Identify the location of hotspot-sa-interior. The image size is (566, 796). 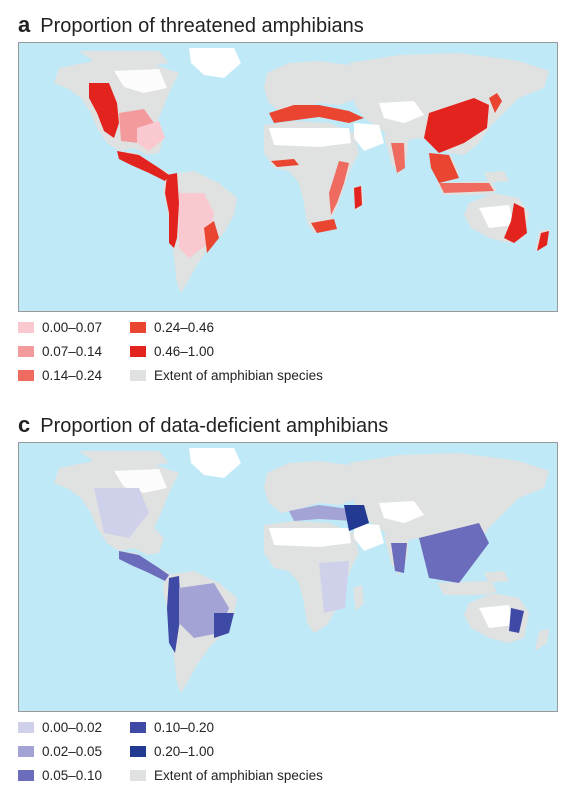
(196, 225).